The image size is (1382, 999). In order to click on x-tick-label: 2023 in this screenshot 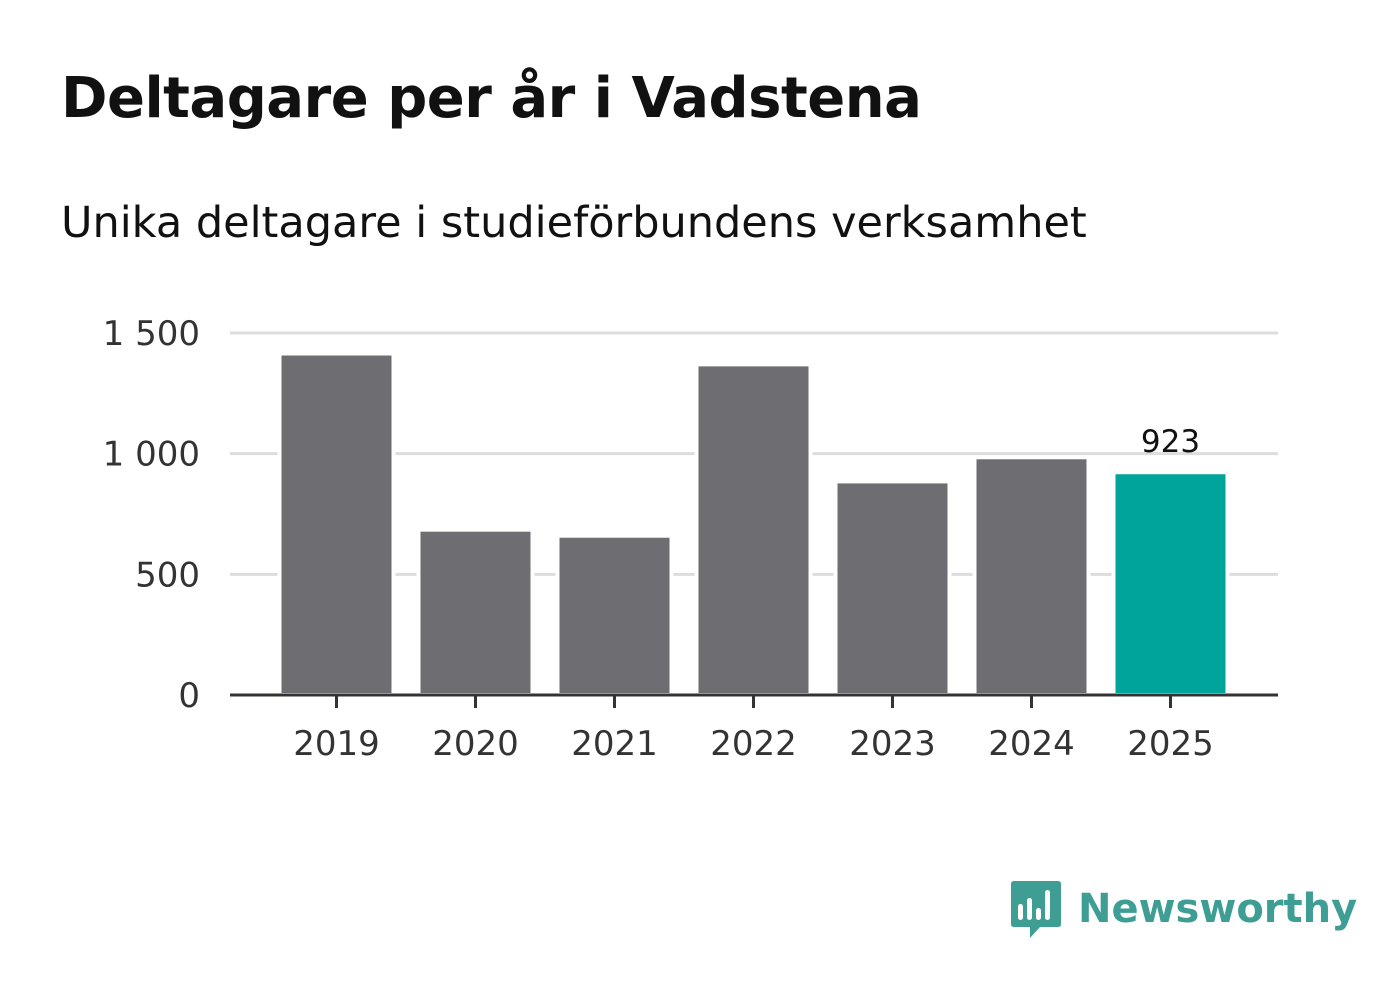, I will do `click(892, 744)`.